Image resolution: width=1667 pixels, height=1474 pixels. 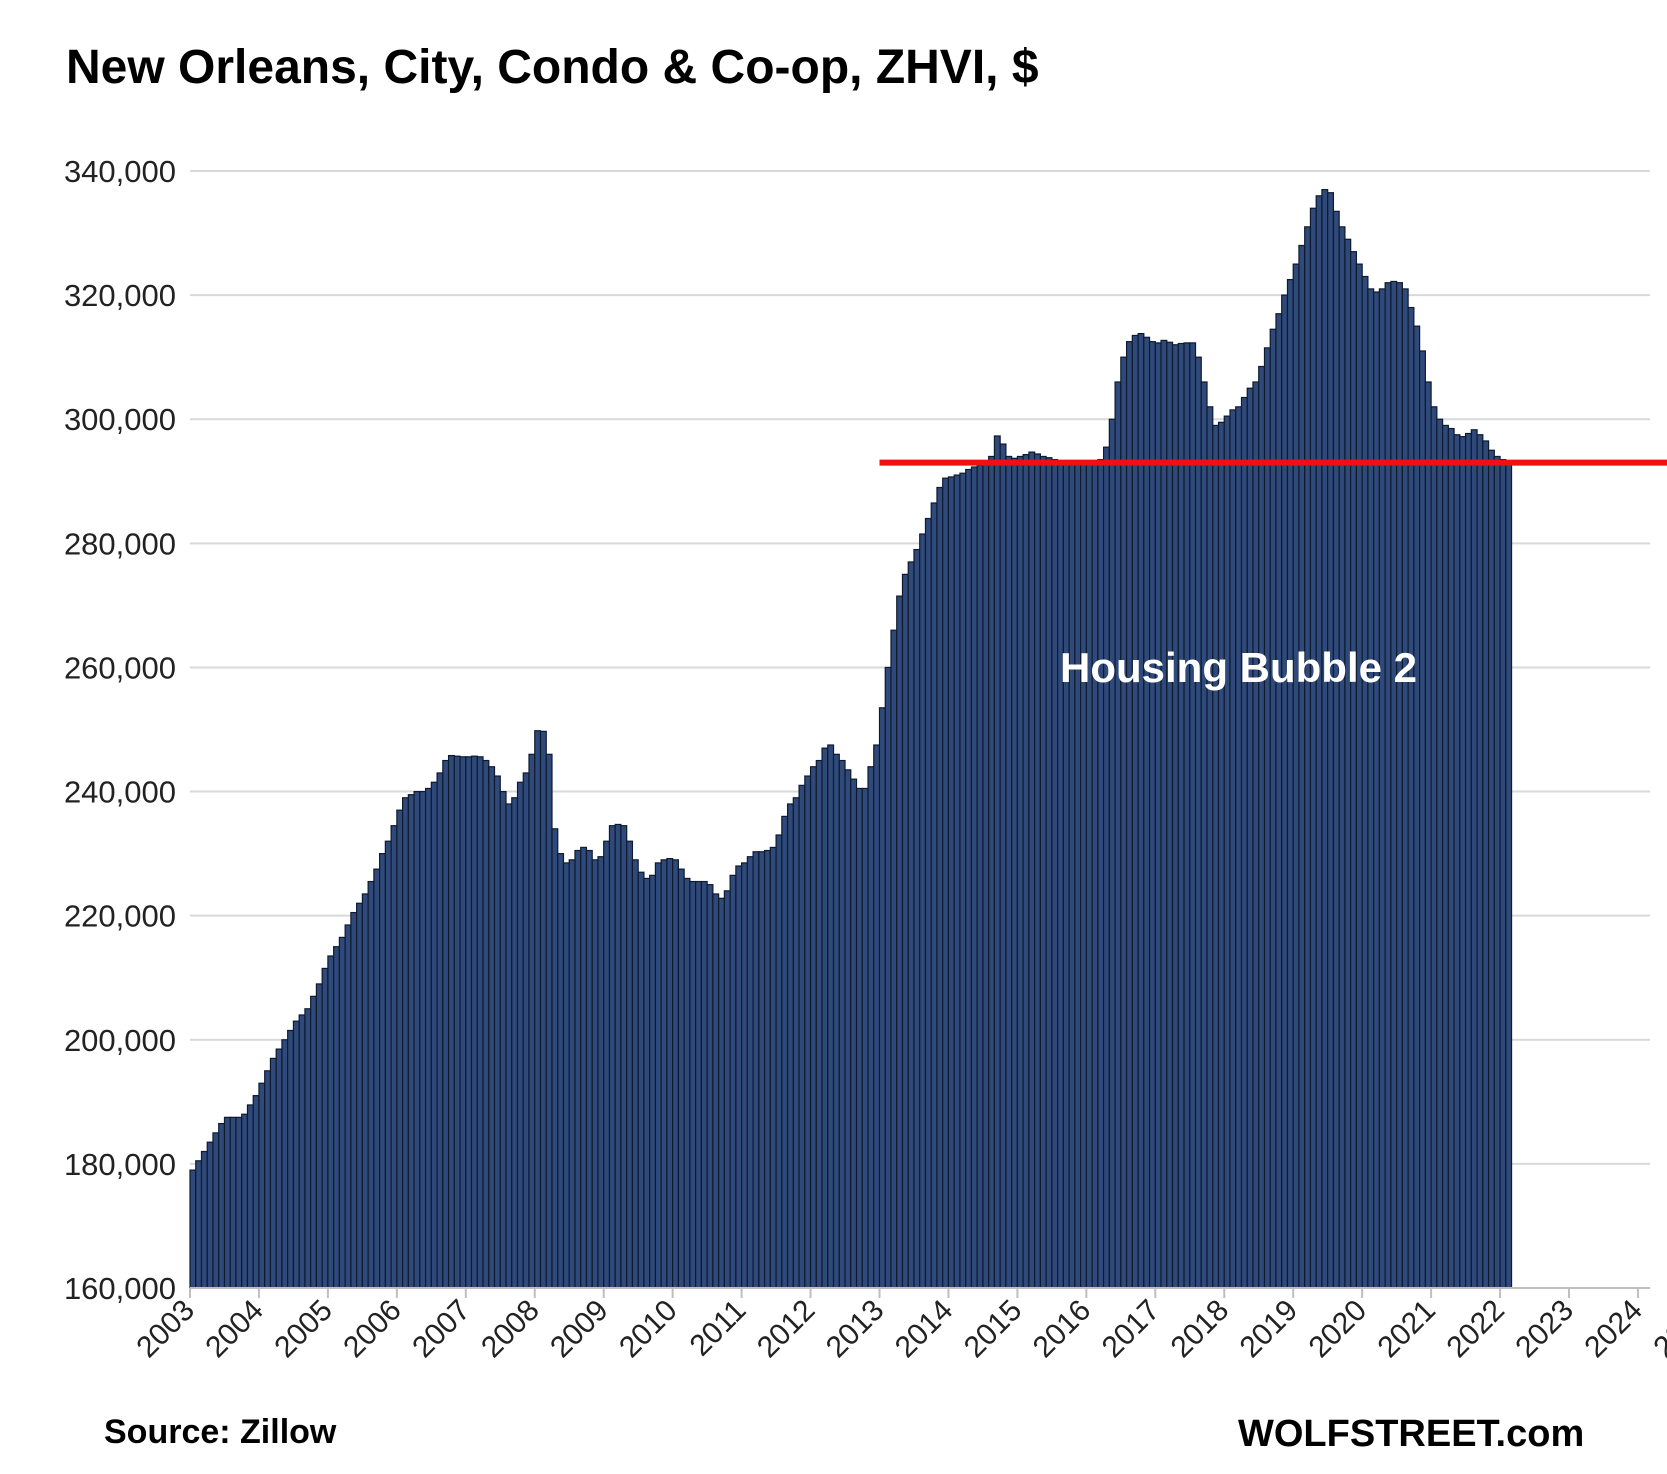 What do you see at coordinates (1269, 1329) in the screenshot?
I see `x-tick-label: 2019` at bounding box center [1269, 1329].